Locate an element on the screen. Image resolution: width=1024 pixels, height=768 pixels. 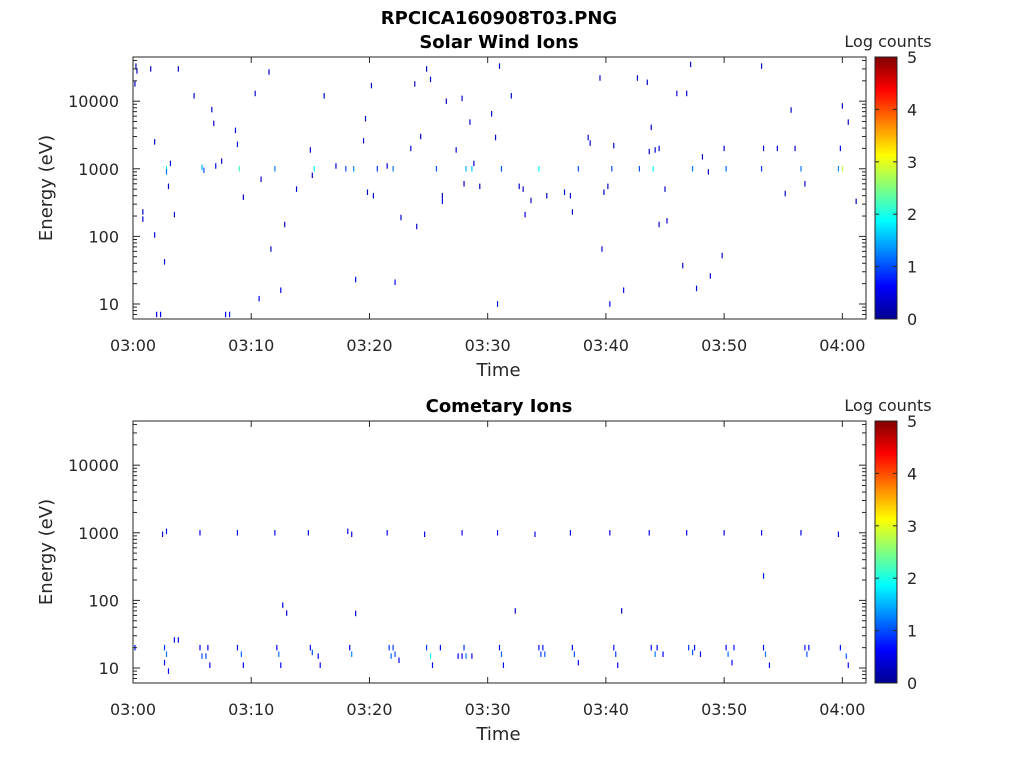
x-tick-label: 03:30 is located at coordinates (488, 709).